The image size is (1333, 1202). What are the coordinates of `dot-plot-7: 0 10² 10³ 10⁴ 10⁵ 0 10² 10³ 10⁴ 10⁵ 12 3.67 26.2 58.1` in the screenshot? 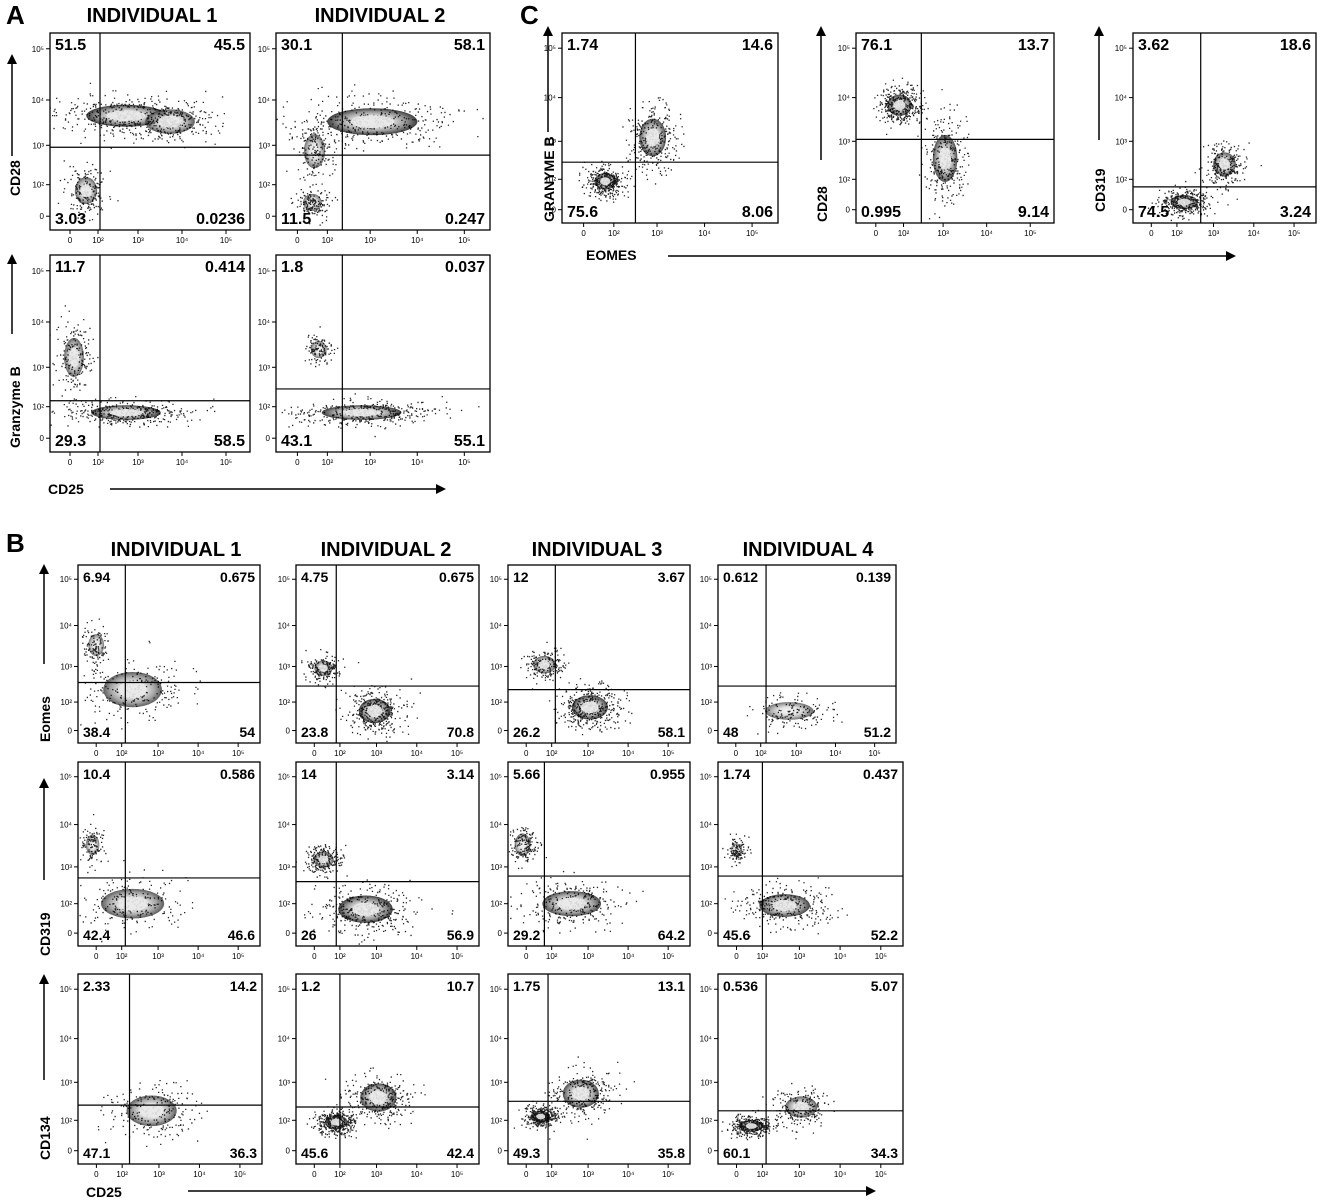 It's located at (590, 661).